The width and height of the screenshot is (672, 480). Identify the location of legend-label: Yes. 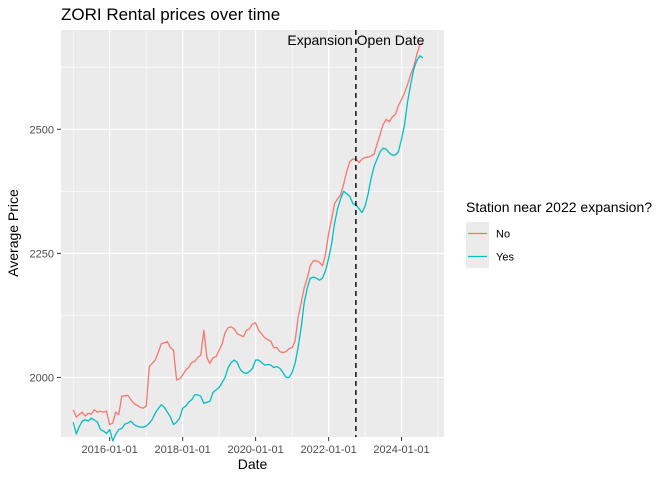
(505, 258).